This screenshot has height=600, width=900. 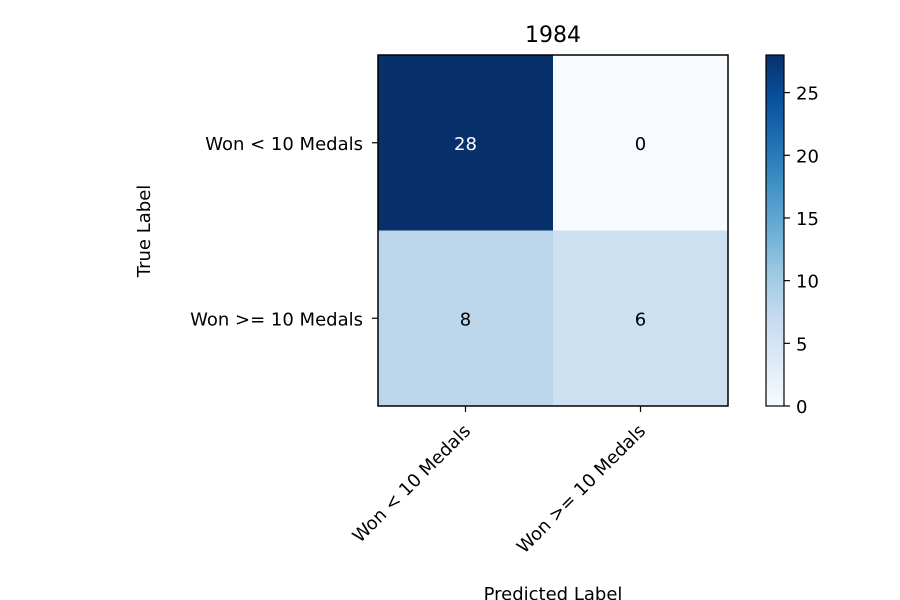 I want to click on colorbar, so click(x=775, y=230).